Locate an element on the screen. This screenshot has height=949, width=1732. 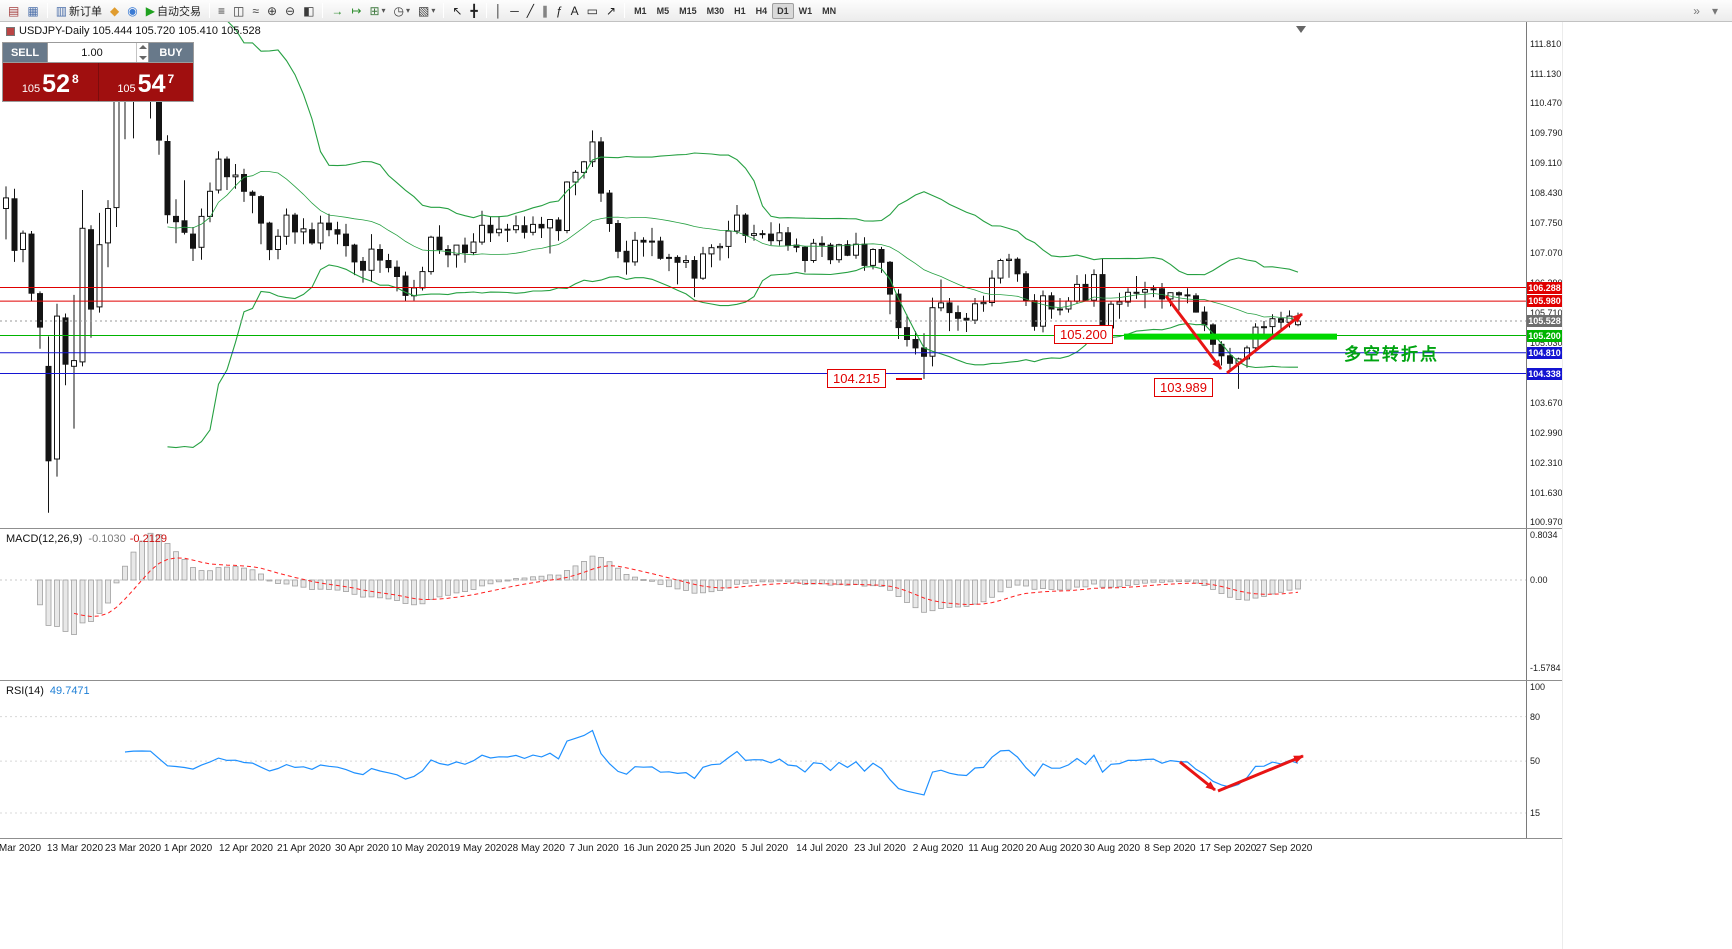
market-depth-icon: ◉ is located at coordinates (132, 11).